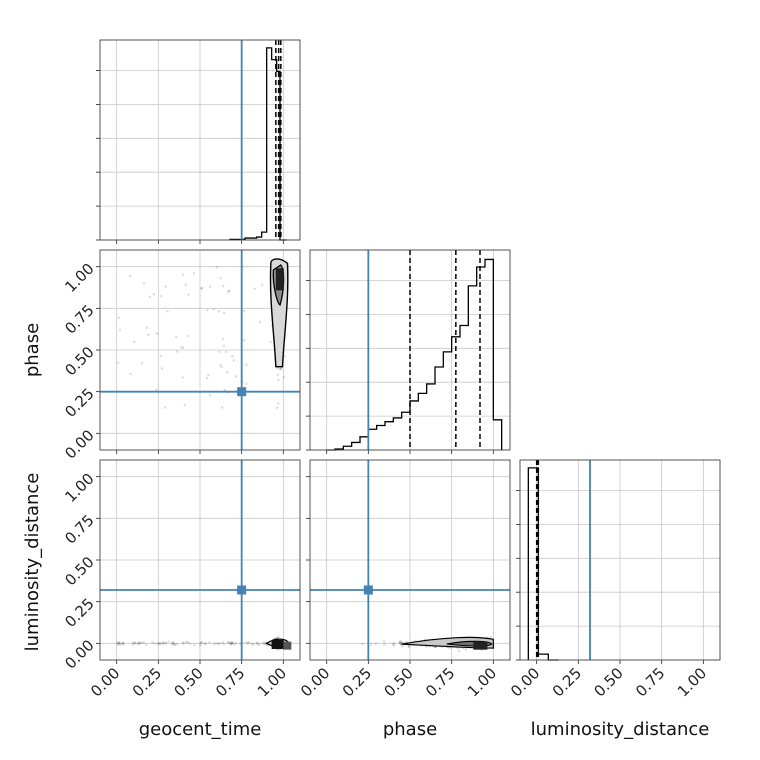  What do you see at coordinates (692, 682) in the screenshot?
I see `hist-luminosity_distance-xticklabel-4: 1.00` at bounding box center [692, 682].